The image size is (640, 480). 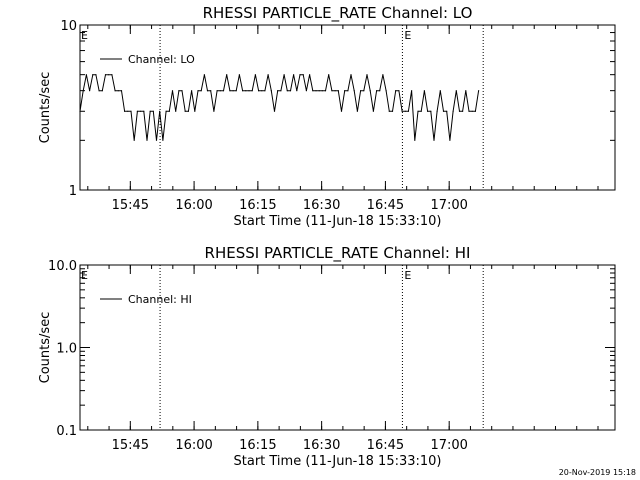 I want to click on y-tick-label: 10, so click(x=68, y=26).